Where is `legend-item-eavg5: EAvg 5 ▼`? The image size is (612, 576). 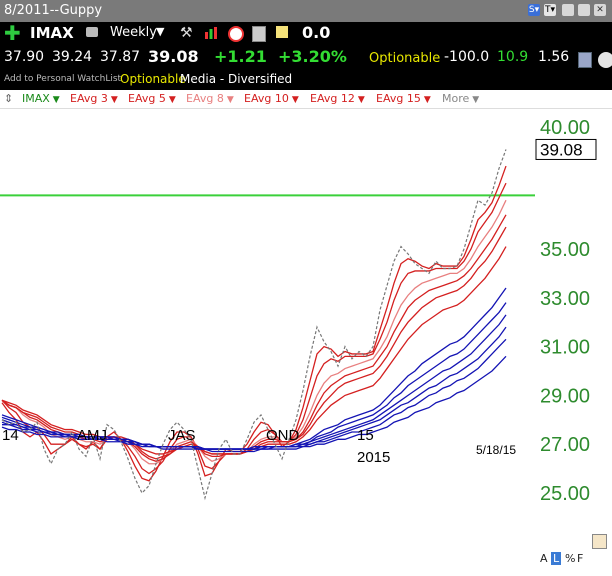 legend-item-eavg5: EAvg 5 ▼ is located at coordinates (152, 98).